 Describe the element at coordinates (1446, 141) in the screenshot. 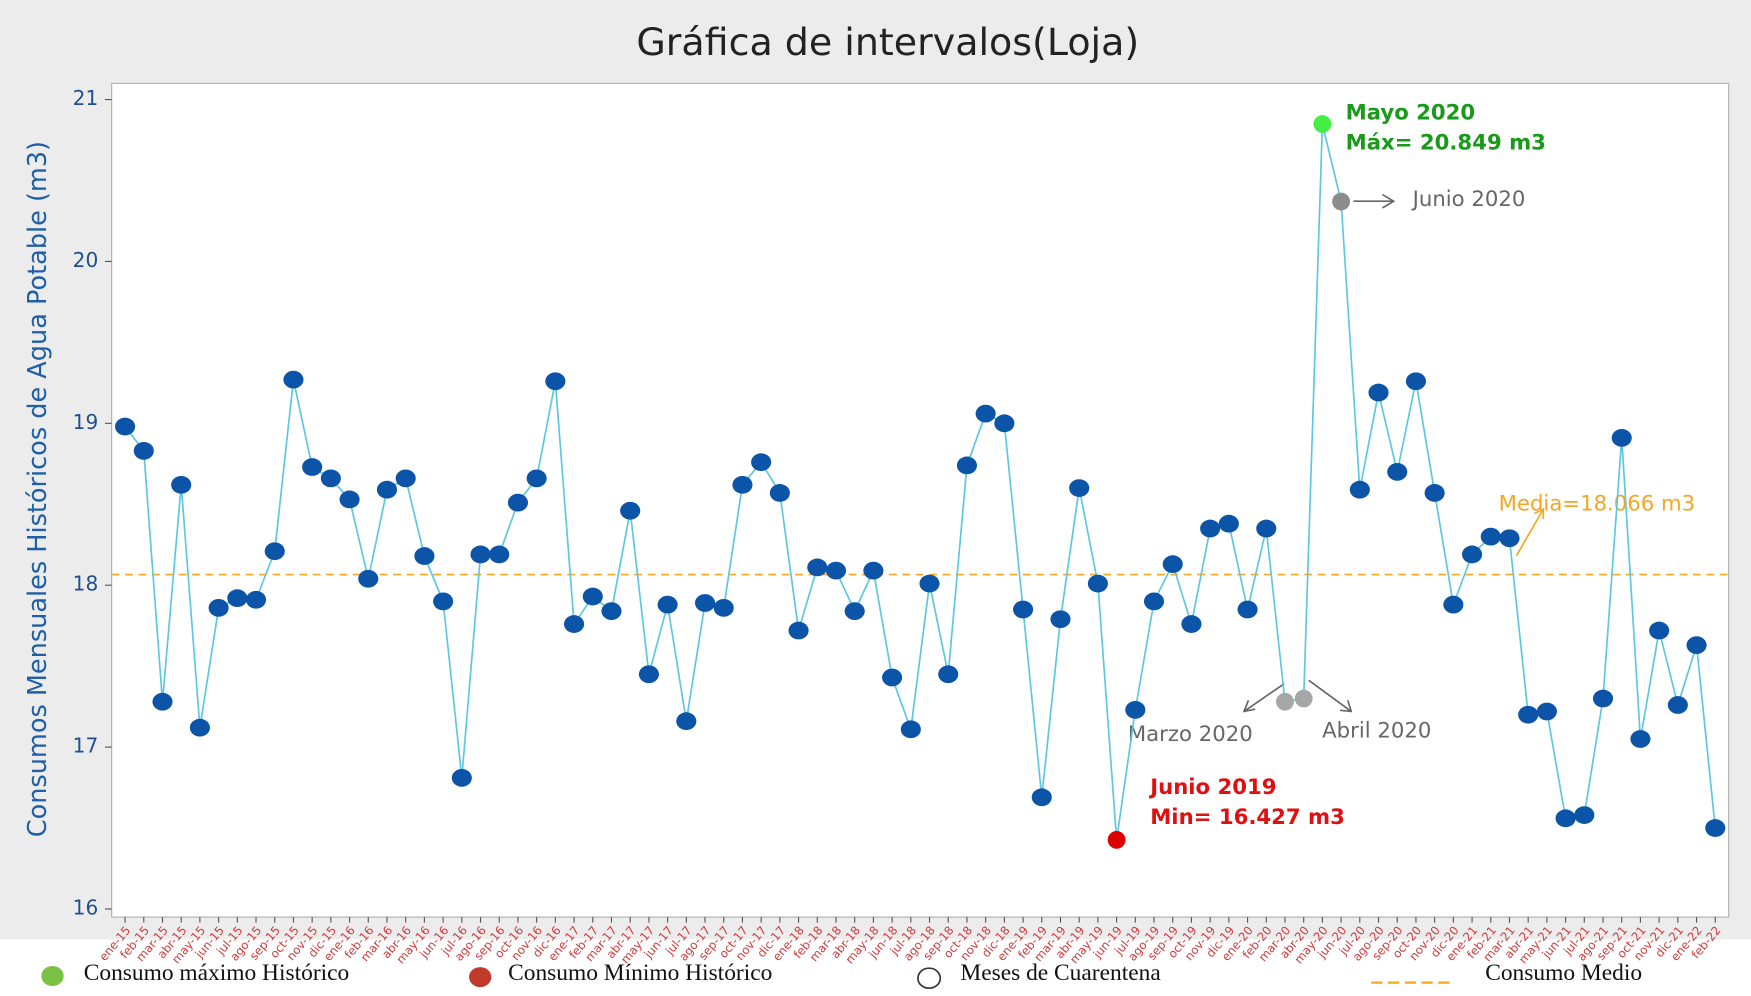

I see `max-value-label: Máx= 20.849 m3` at that location.